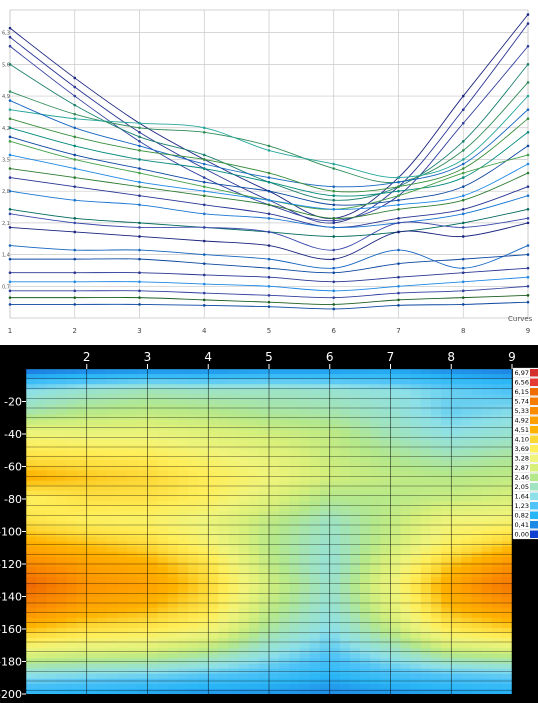  Describe the element at coordinates (6, 34) in the screenshot. I see `y-tick-label: 6,3` at that location.